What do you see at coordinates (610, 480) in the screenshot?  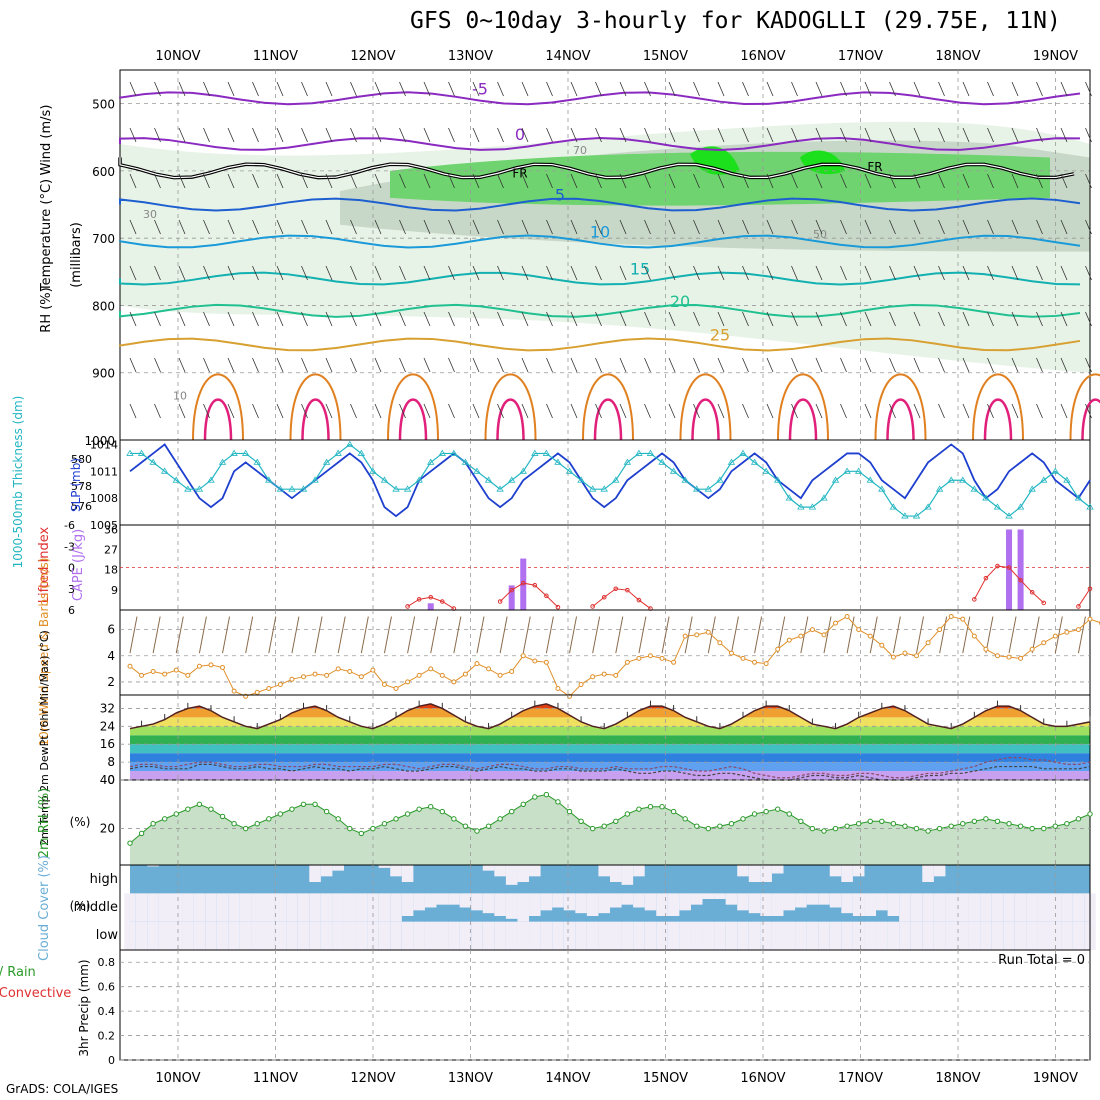 I see `thickness-line` at bounding box center [610, 480].